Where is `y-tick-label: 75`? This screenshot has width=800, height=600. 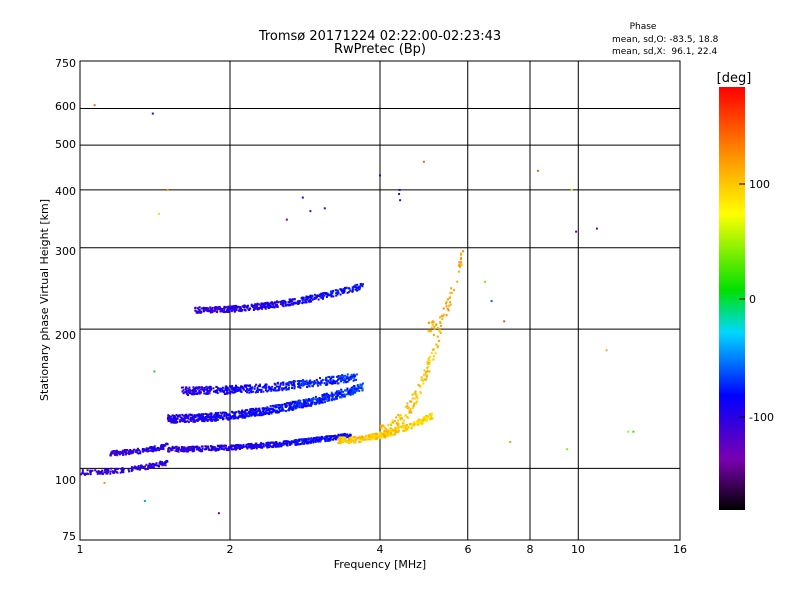
y-tick-label: 75 is located at coordinates (69, 536).